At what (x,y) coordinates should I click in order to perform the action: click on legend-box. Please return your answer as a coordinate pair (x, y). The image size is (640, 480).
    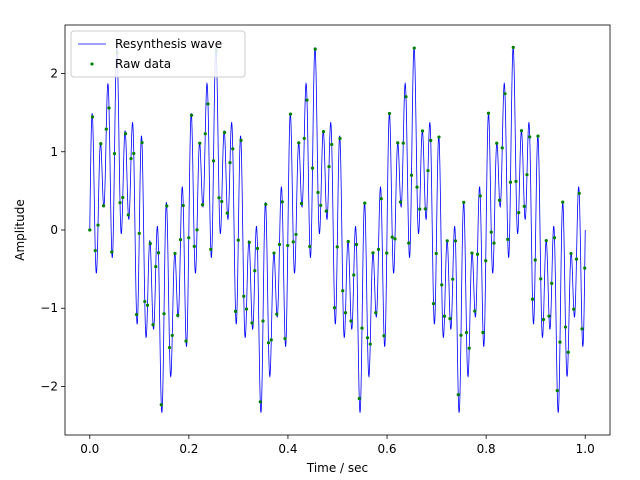
    Looking at the image, I should click on (158, 54).